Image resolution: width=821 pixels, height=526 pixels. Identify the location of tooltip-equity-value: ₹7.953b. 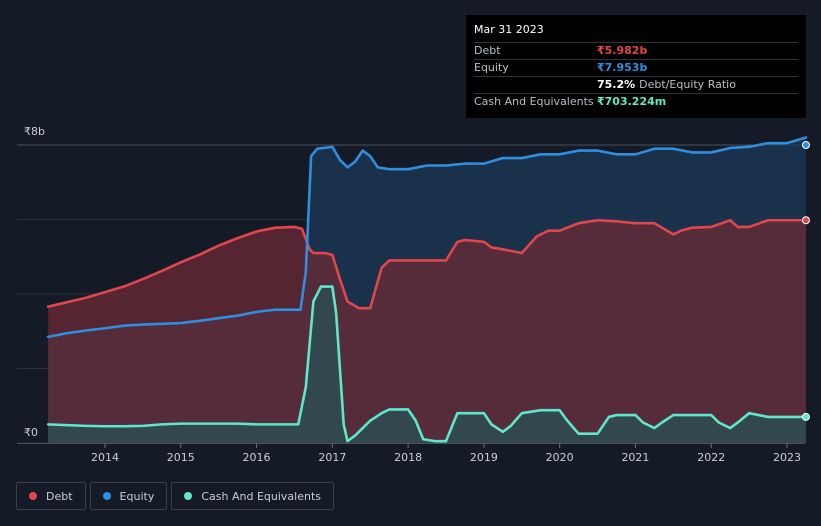
(622, 67).